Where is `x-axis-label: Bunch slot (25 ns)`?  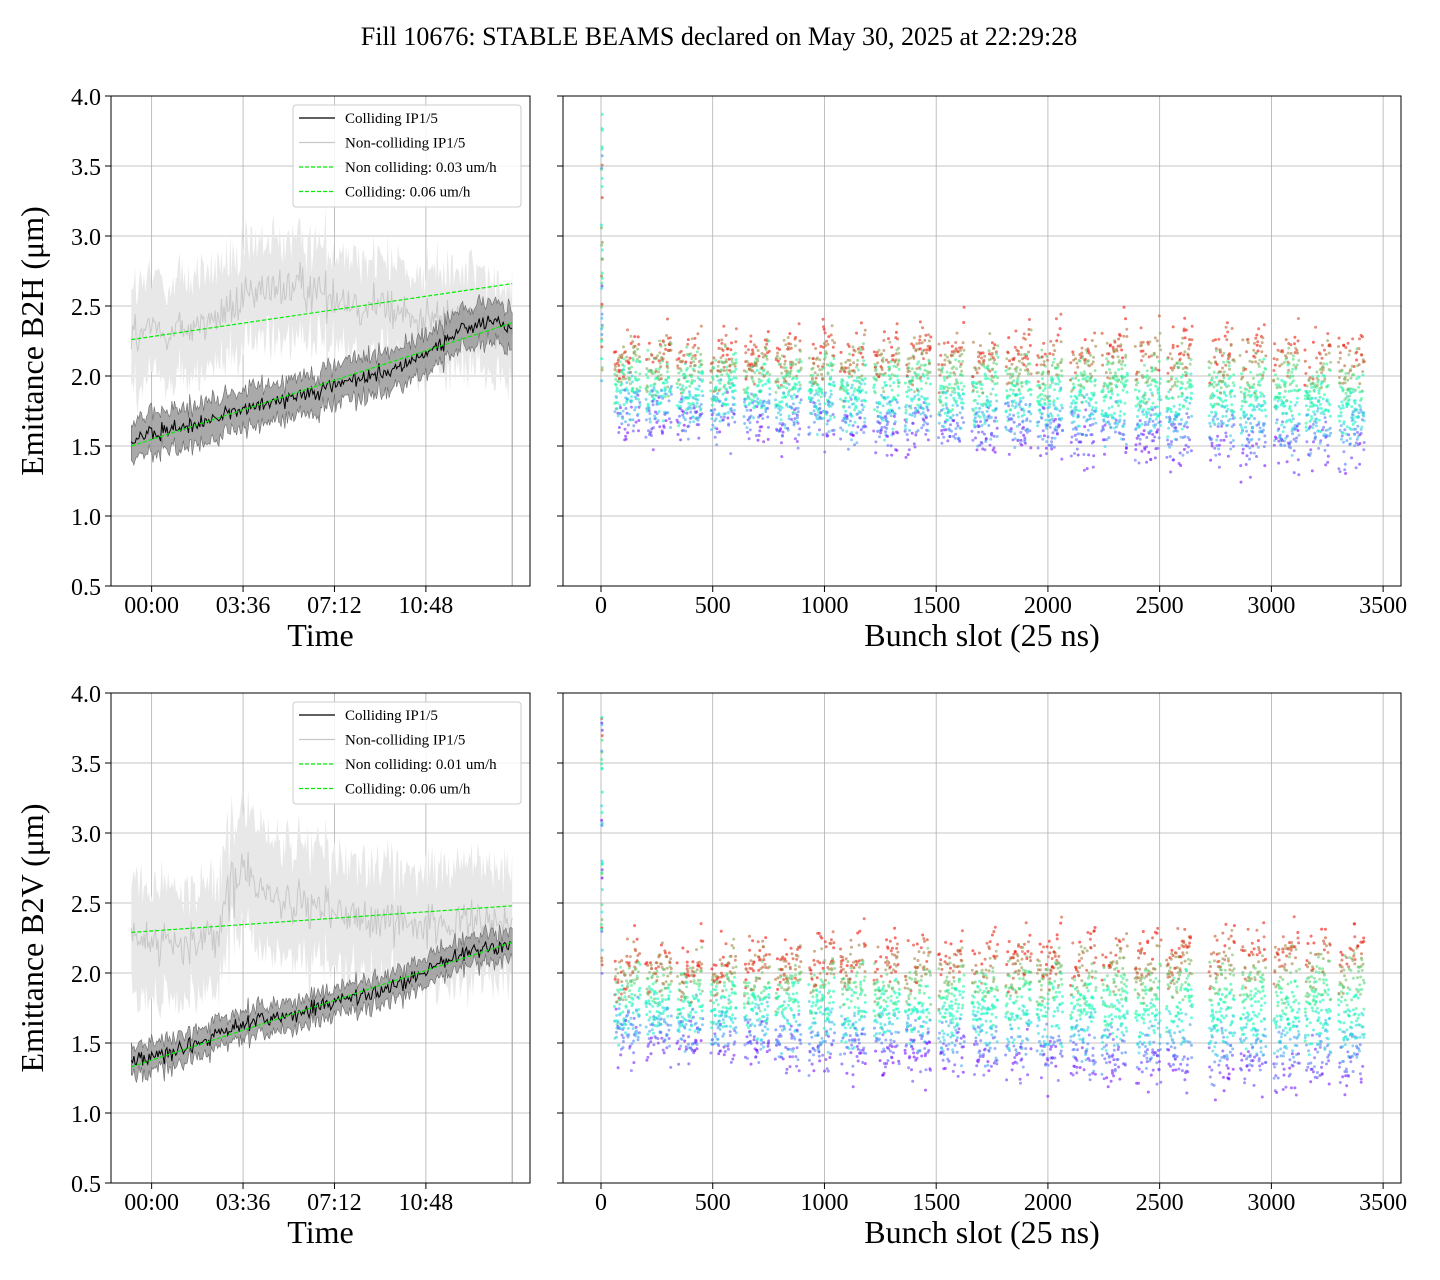 x-axis-label: Bunch slot (25 ns) is located at coordinates (982, 635).